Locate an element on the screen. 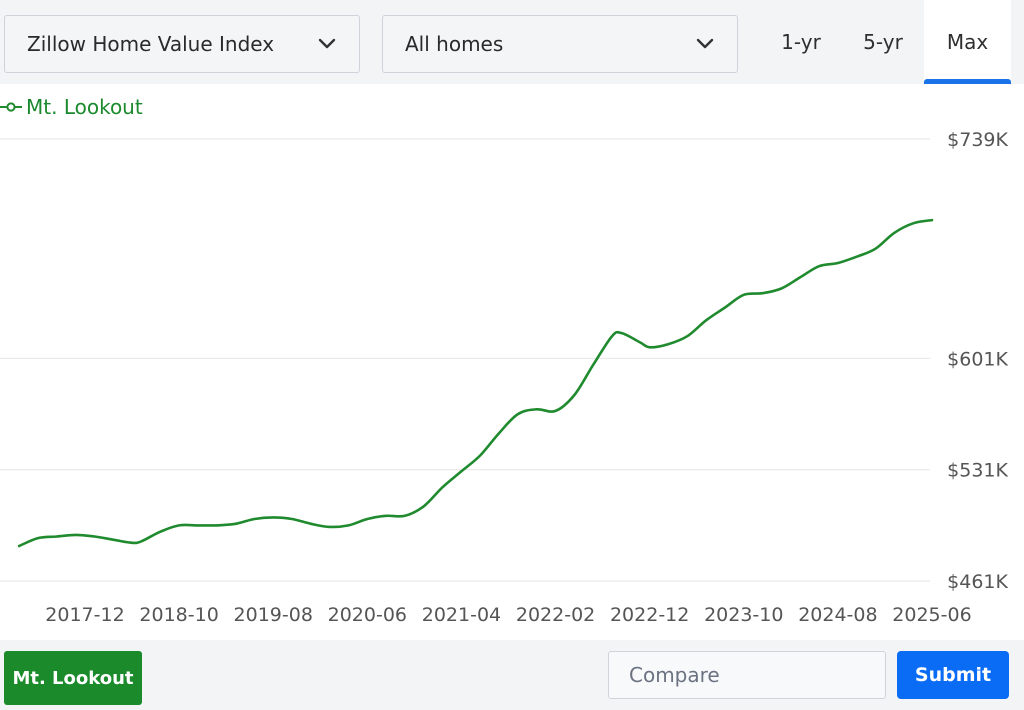 Image resolution: width=1024 pixels, height=710 pixels. active-tab-indicator is located at coordinates (967, 81).